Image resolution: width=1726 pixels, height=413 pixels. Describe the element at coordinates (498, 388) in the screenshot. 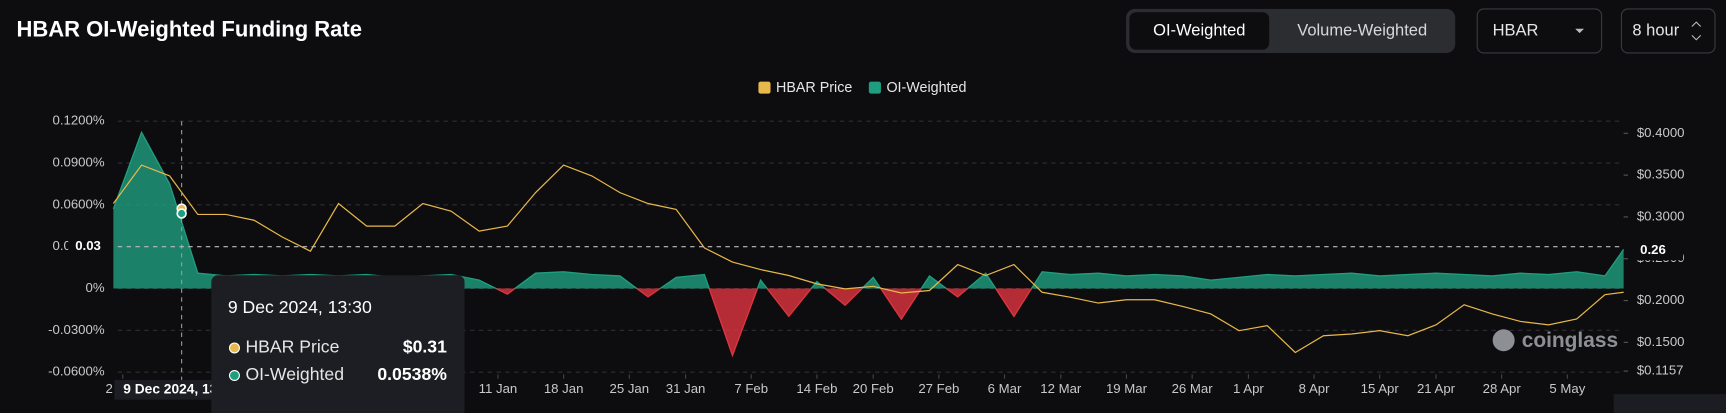

I see `x-tick-label: 11 Jan` at that location.